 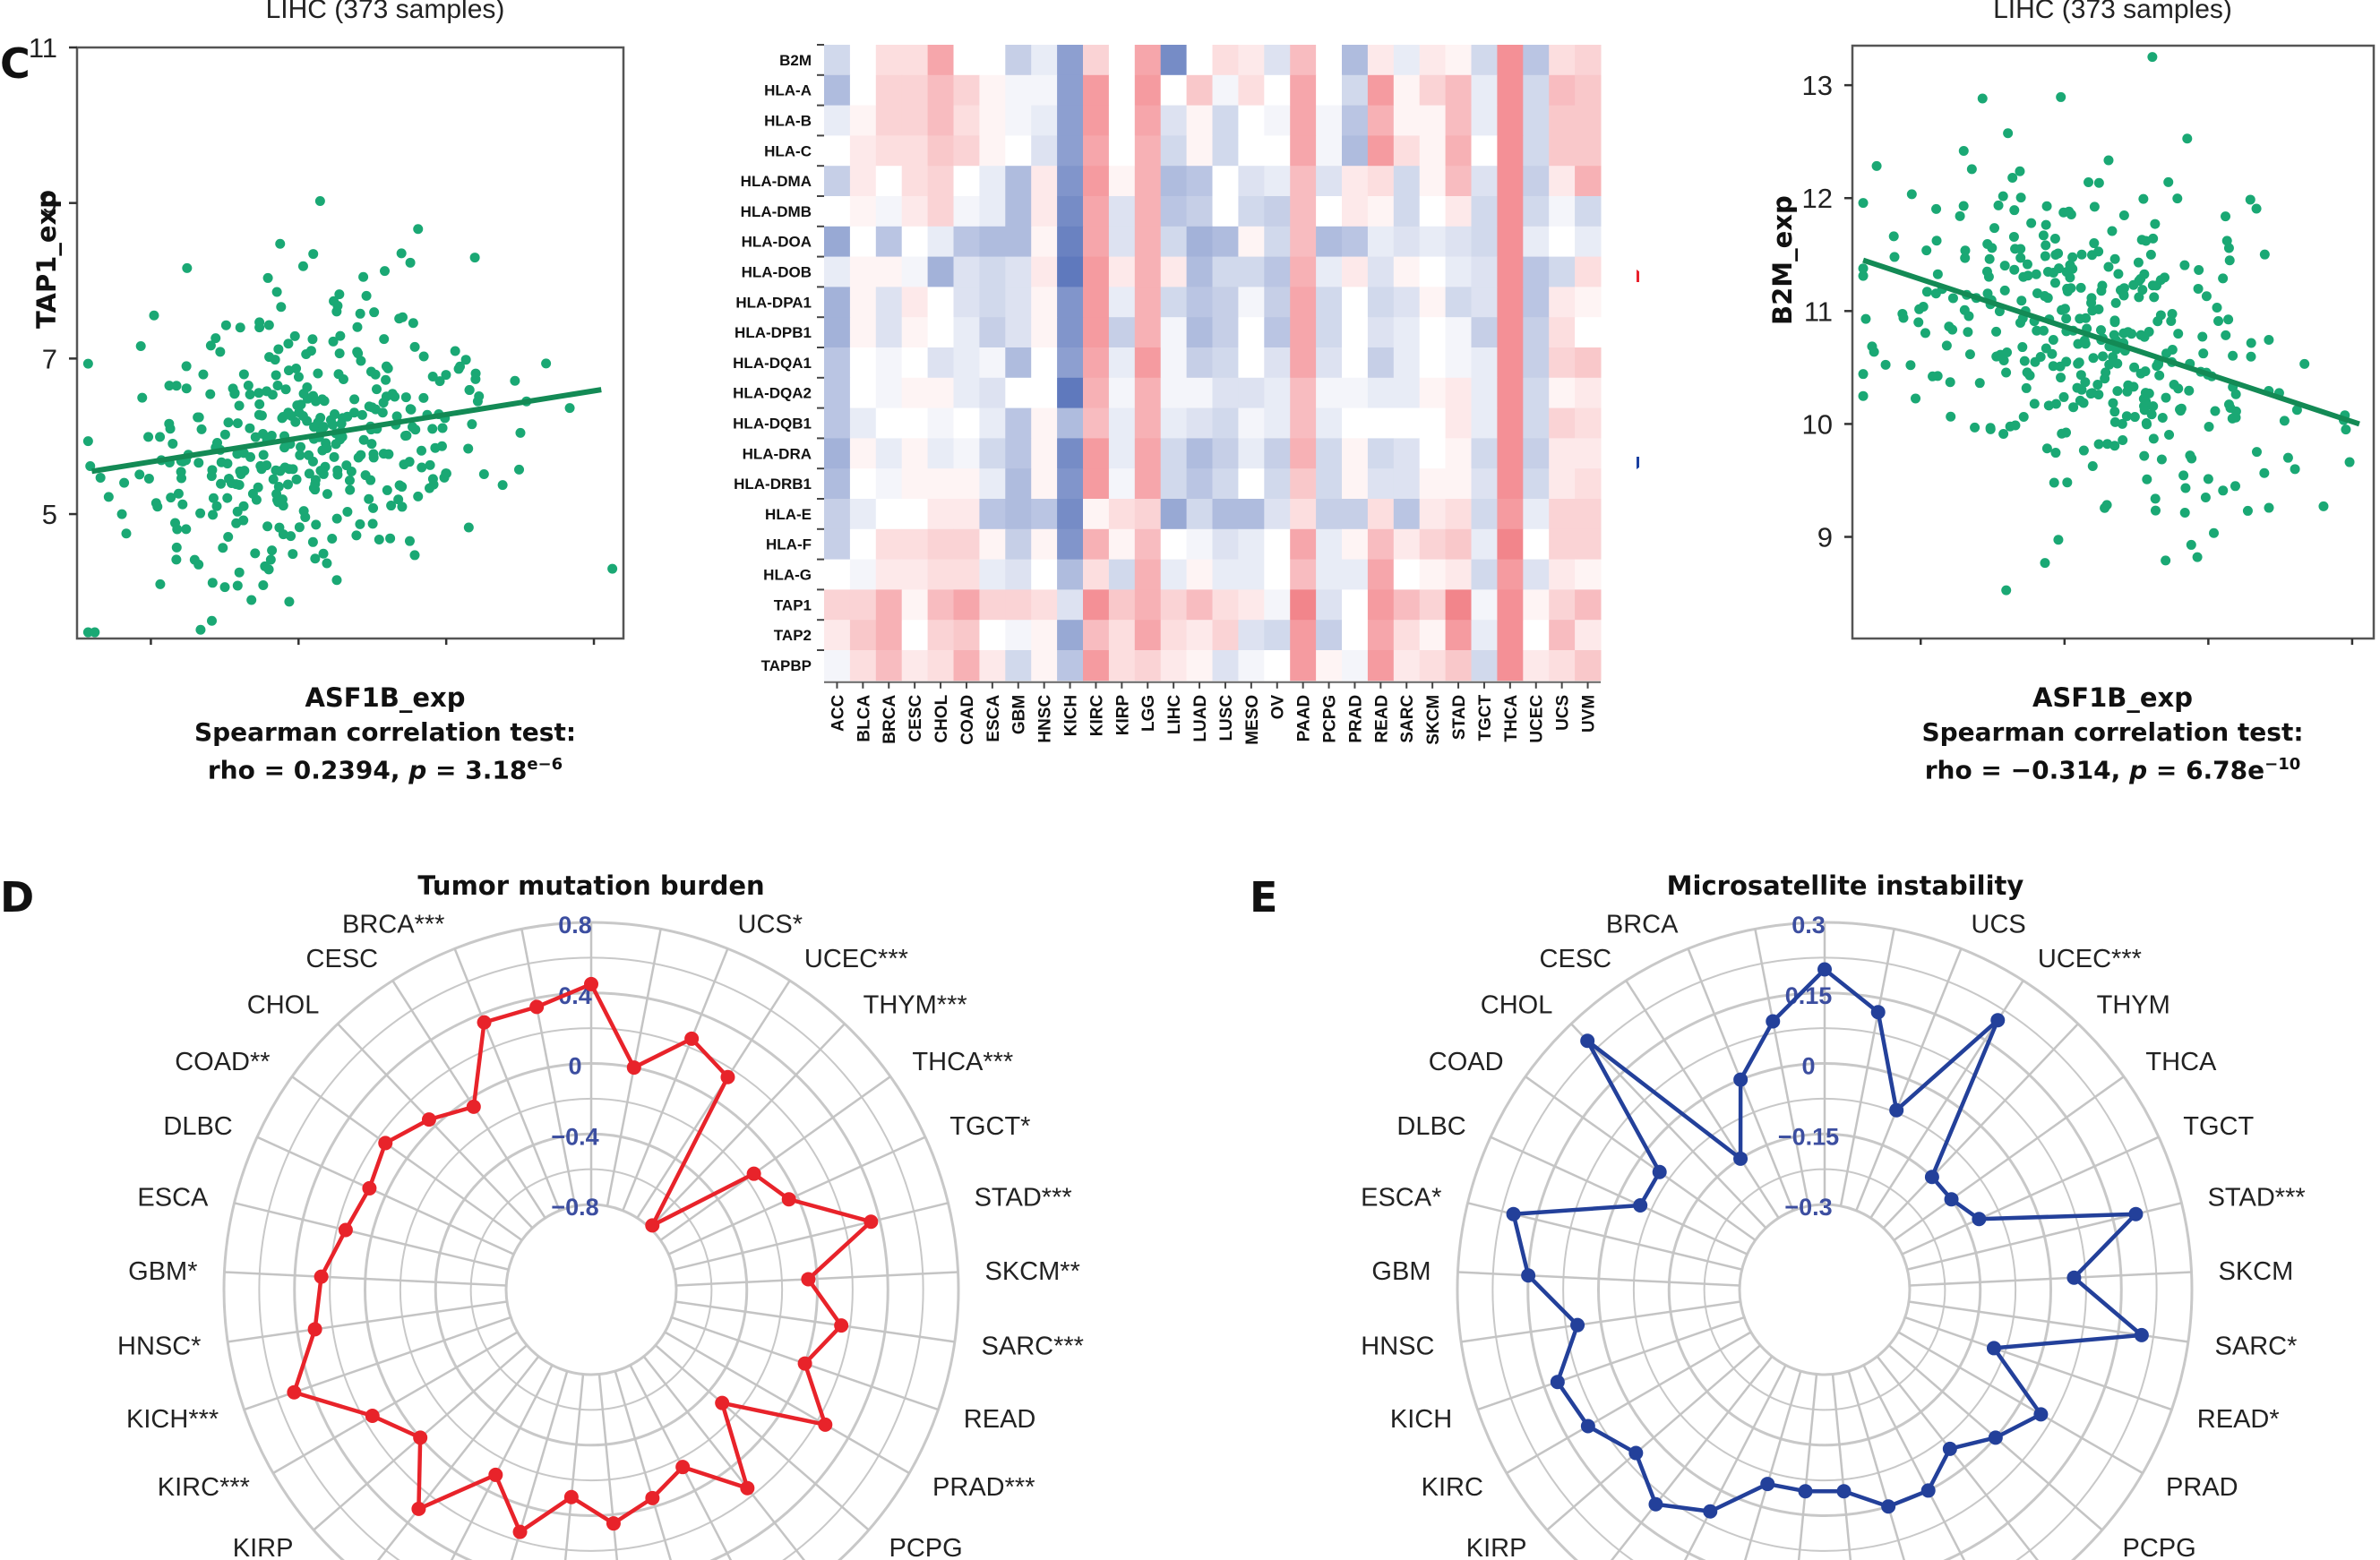 I want to click on y-tick-label: 12, so click(x=1817, y=198).